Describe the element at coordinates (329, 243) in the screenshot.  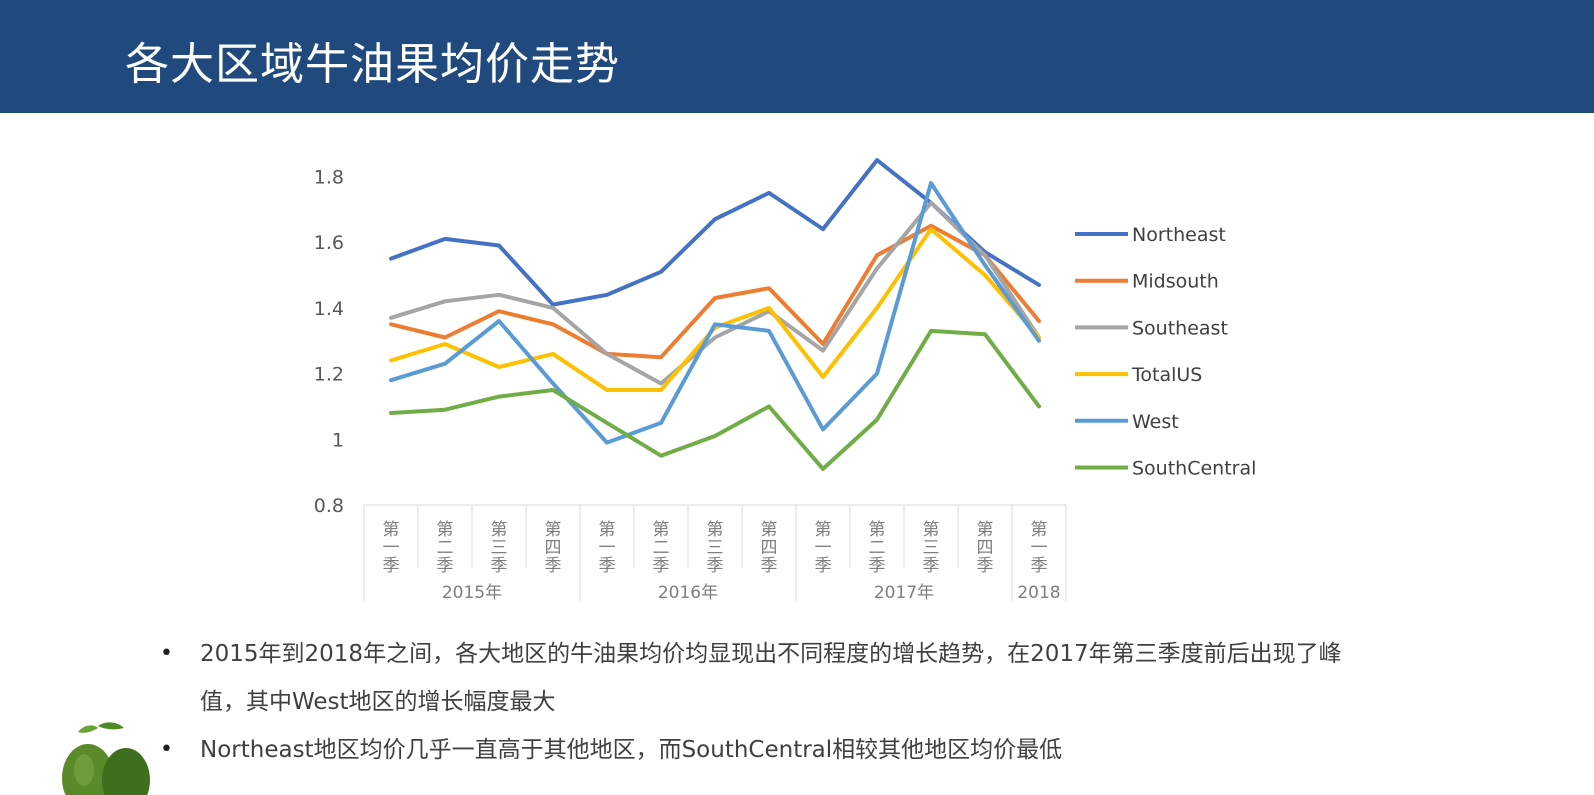
I see `y-tick-label: 1.6` at that location.